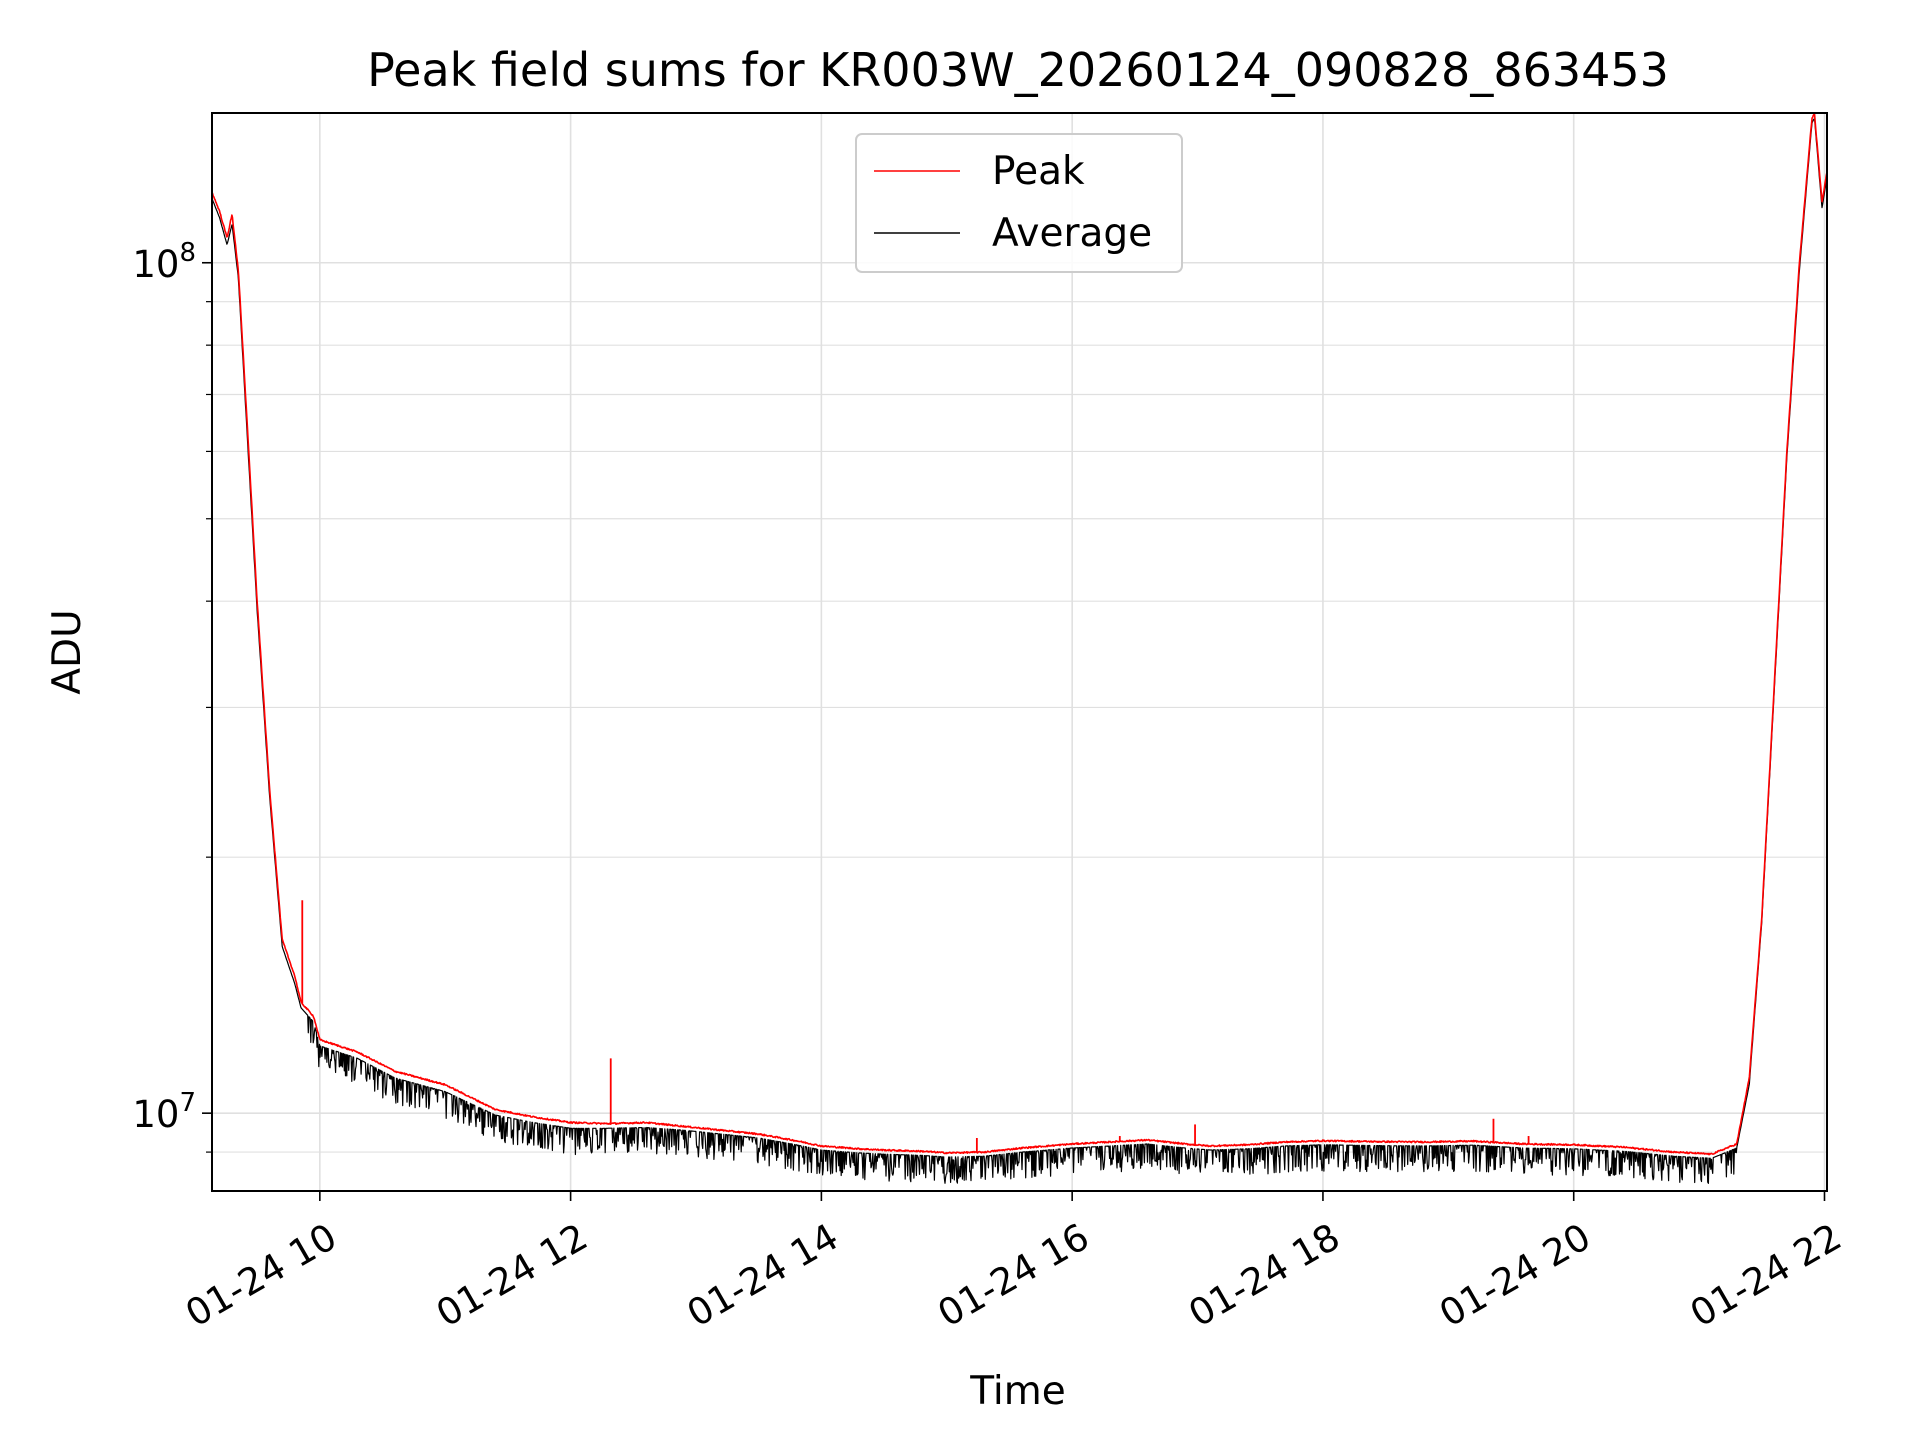 The height and width of the screenshot is (1440, 1920). What do you see at coordinates (1017, 1391) in the screenshot?
I see `x-axis-label: Time` at bounding box center [1017, 1391].